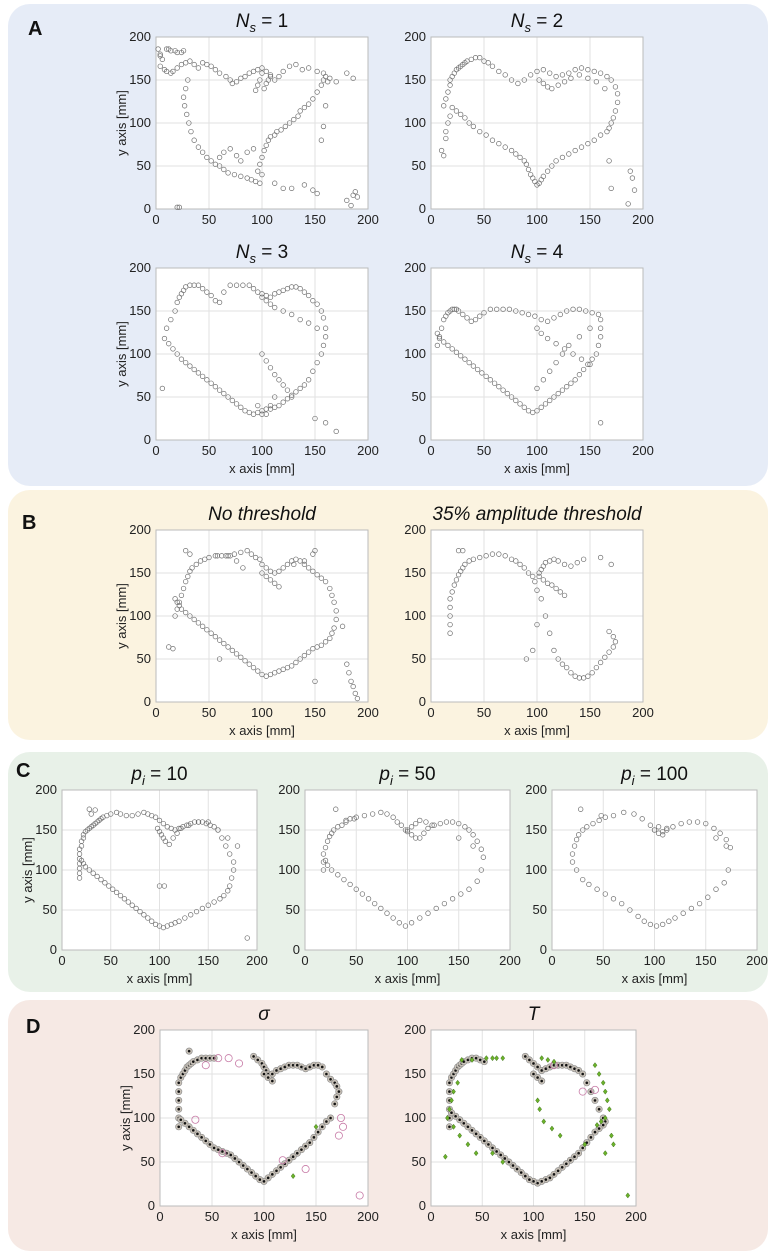  Describe the element at coordinates (212, 1216) in the screenshot. I see `x-tick-label: 50` at that location.